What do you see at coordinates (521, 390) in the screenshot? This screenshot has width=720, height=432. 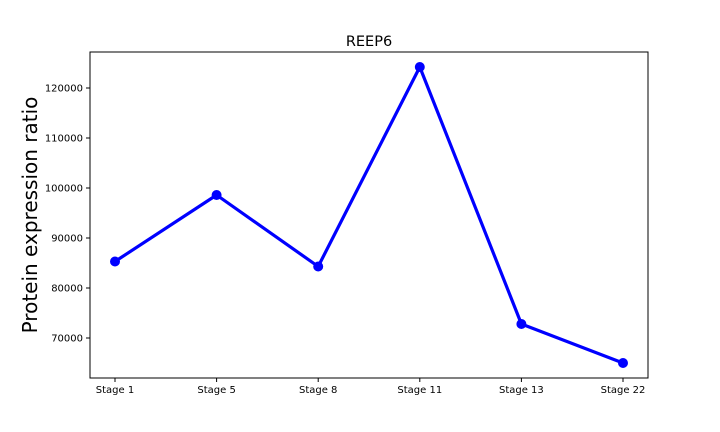 I see `x-tick-label: Stage 13` at bounding box center [521, 390].